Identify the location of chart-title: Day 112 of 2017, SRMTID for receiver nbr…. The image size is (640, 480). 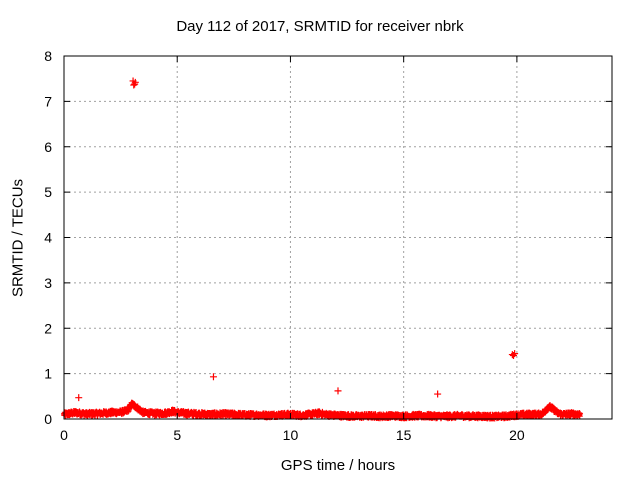
(320, 26).